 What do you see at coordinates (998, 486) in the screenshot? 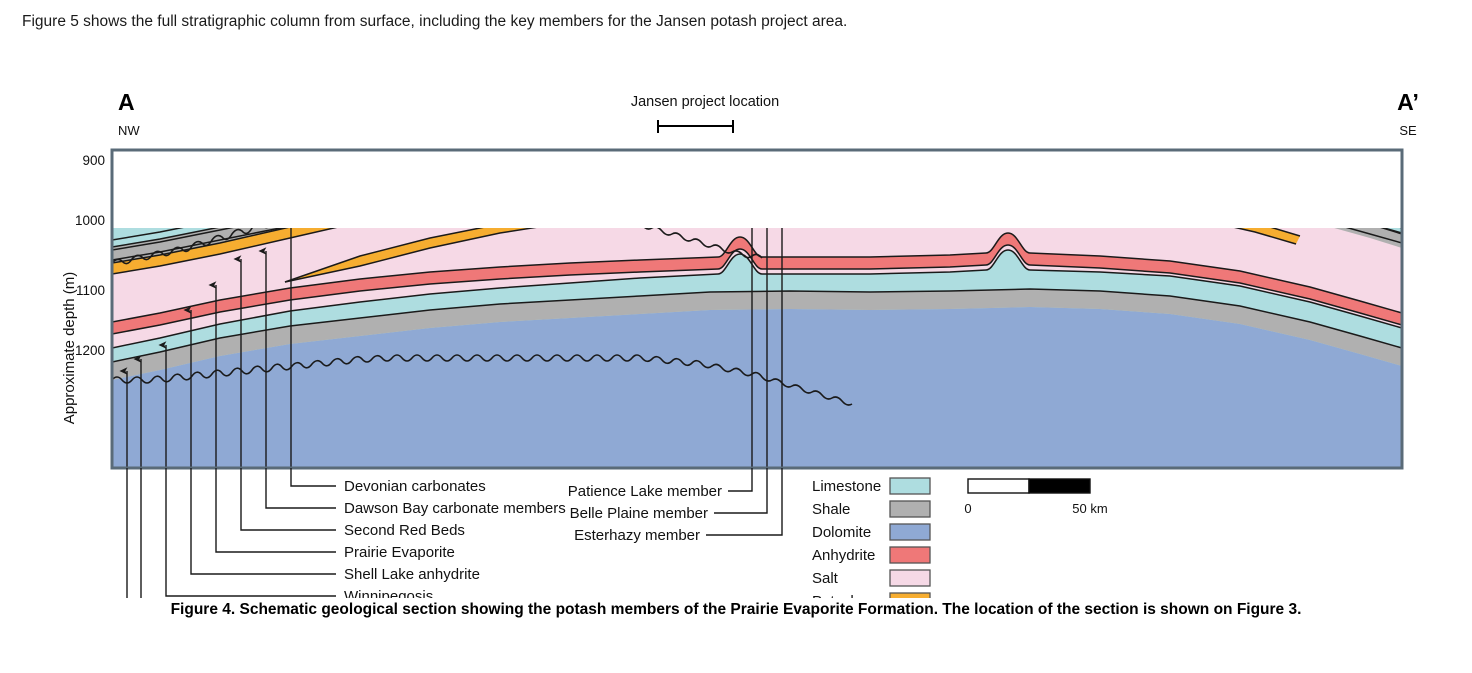
I see `scale-bar-segment-light` at bounding box center [998, 486].